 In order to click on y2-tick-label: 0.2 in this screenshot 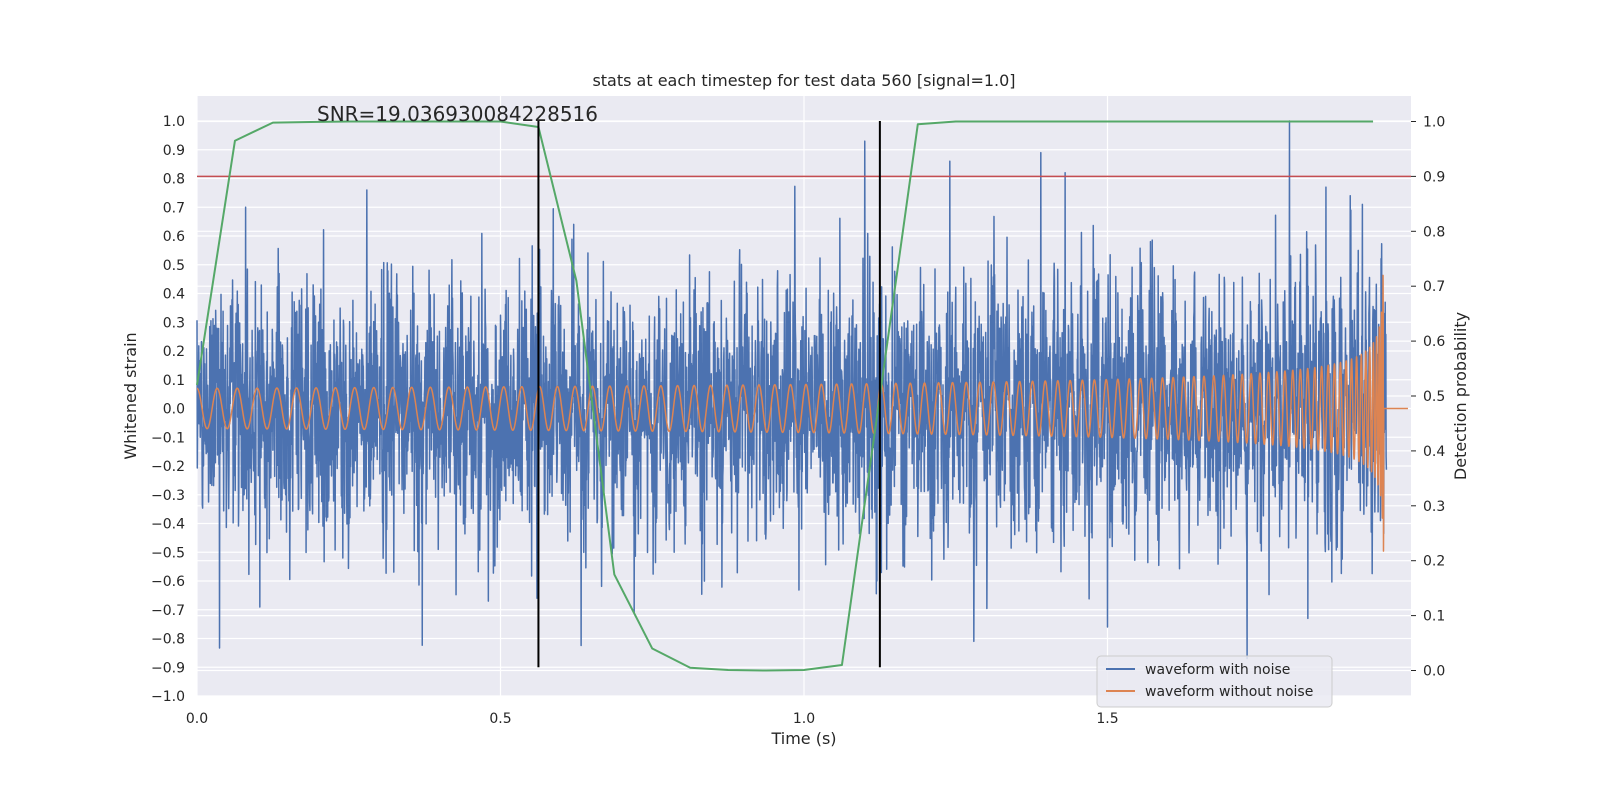, I will do `click(1434, 562)`.